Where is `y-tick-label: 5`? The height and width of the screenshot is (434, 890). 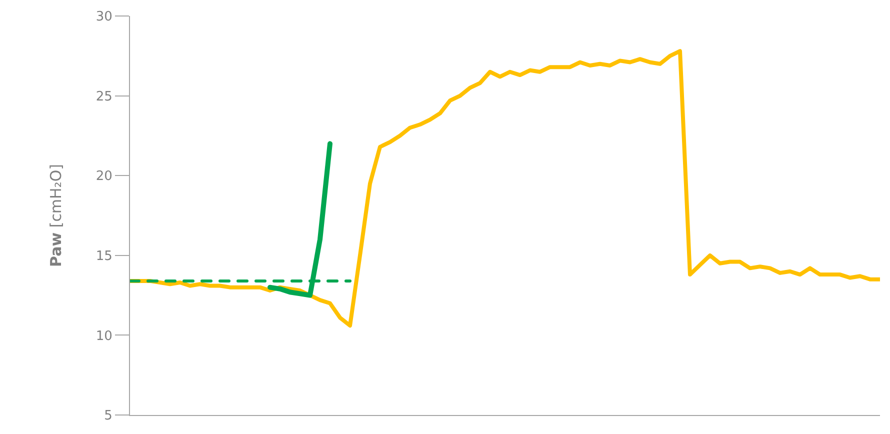
y-tick-label: 5 is located at coordinates (108, 416).